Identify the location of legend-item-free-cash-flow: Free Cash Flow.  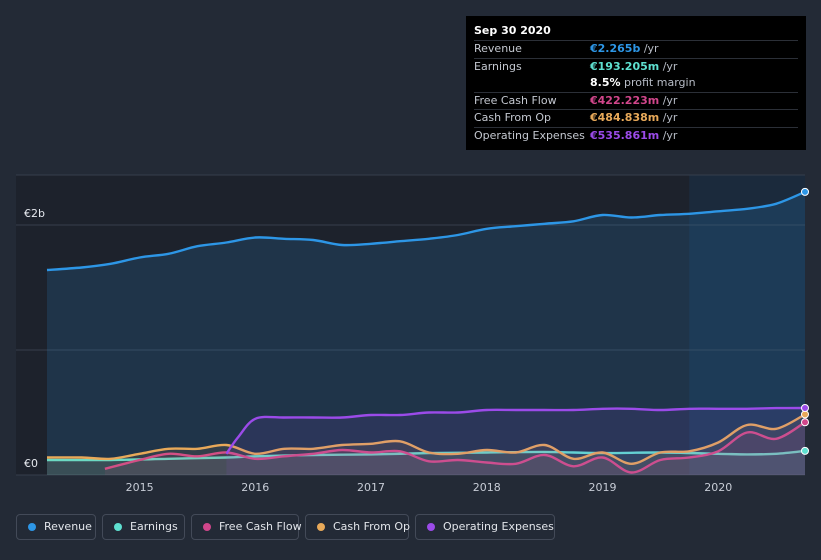
(246, 527).